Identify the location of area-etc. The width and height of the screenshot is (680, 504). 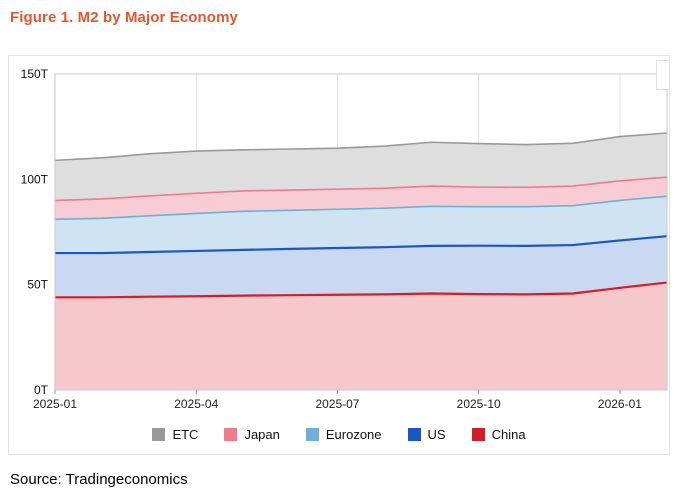
(361, 166).